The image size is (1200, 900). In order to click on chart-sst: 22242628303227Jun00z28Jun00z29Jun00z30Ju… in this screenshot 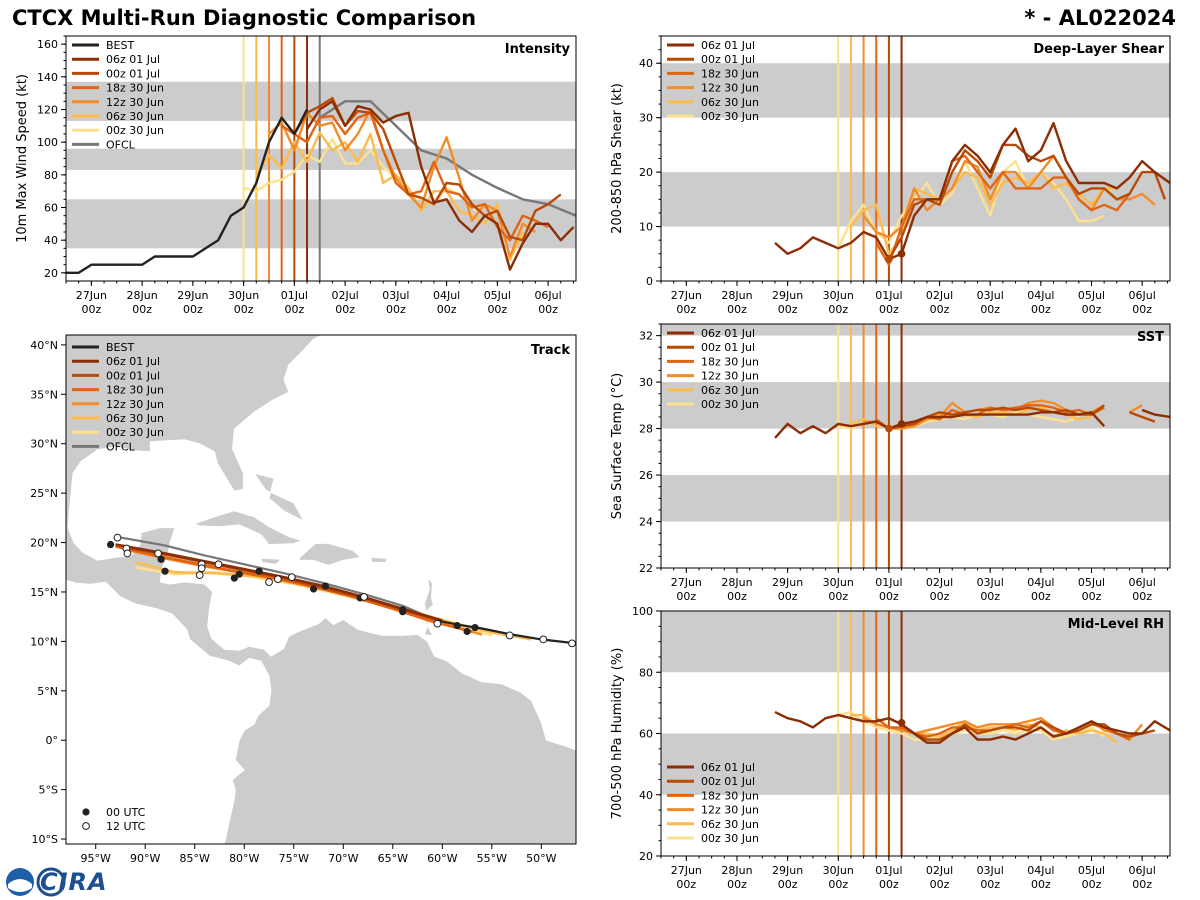, I will do `click(890, 463)`.